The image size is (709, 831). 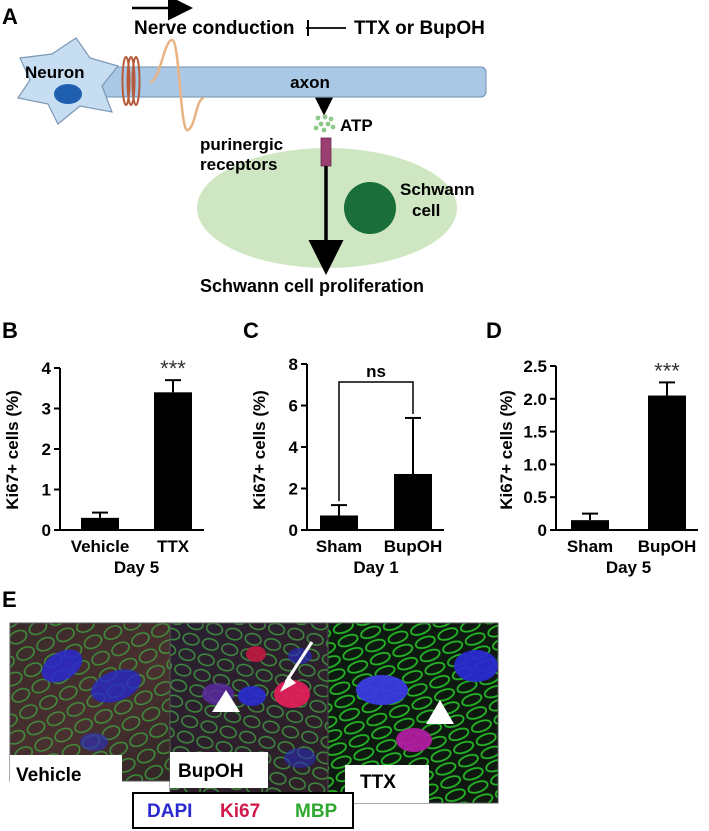 What do you see at coordinates (316, 811) in the screenshot?
I see `legend-mbp: MBP` at bounding box center [316, 811].